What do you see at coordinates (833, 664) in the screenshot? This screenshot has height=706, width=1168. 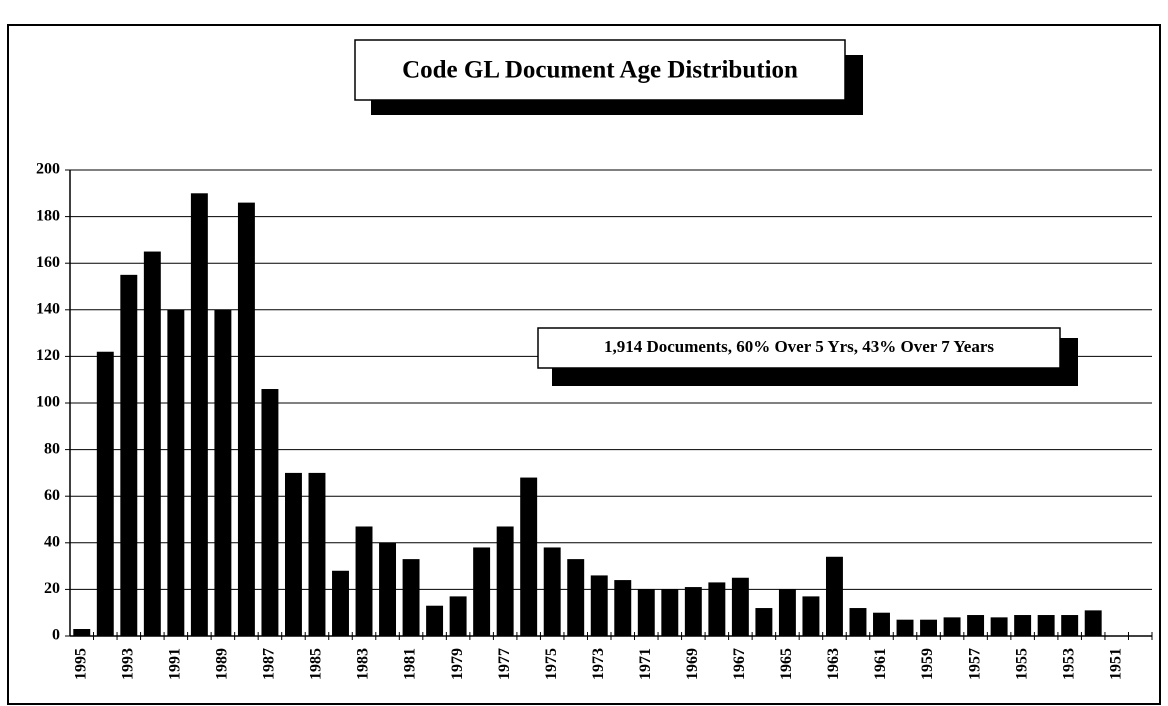 I see `x-tick-label: 1963` at bounding box center [833, 664].